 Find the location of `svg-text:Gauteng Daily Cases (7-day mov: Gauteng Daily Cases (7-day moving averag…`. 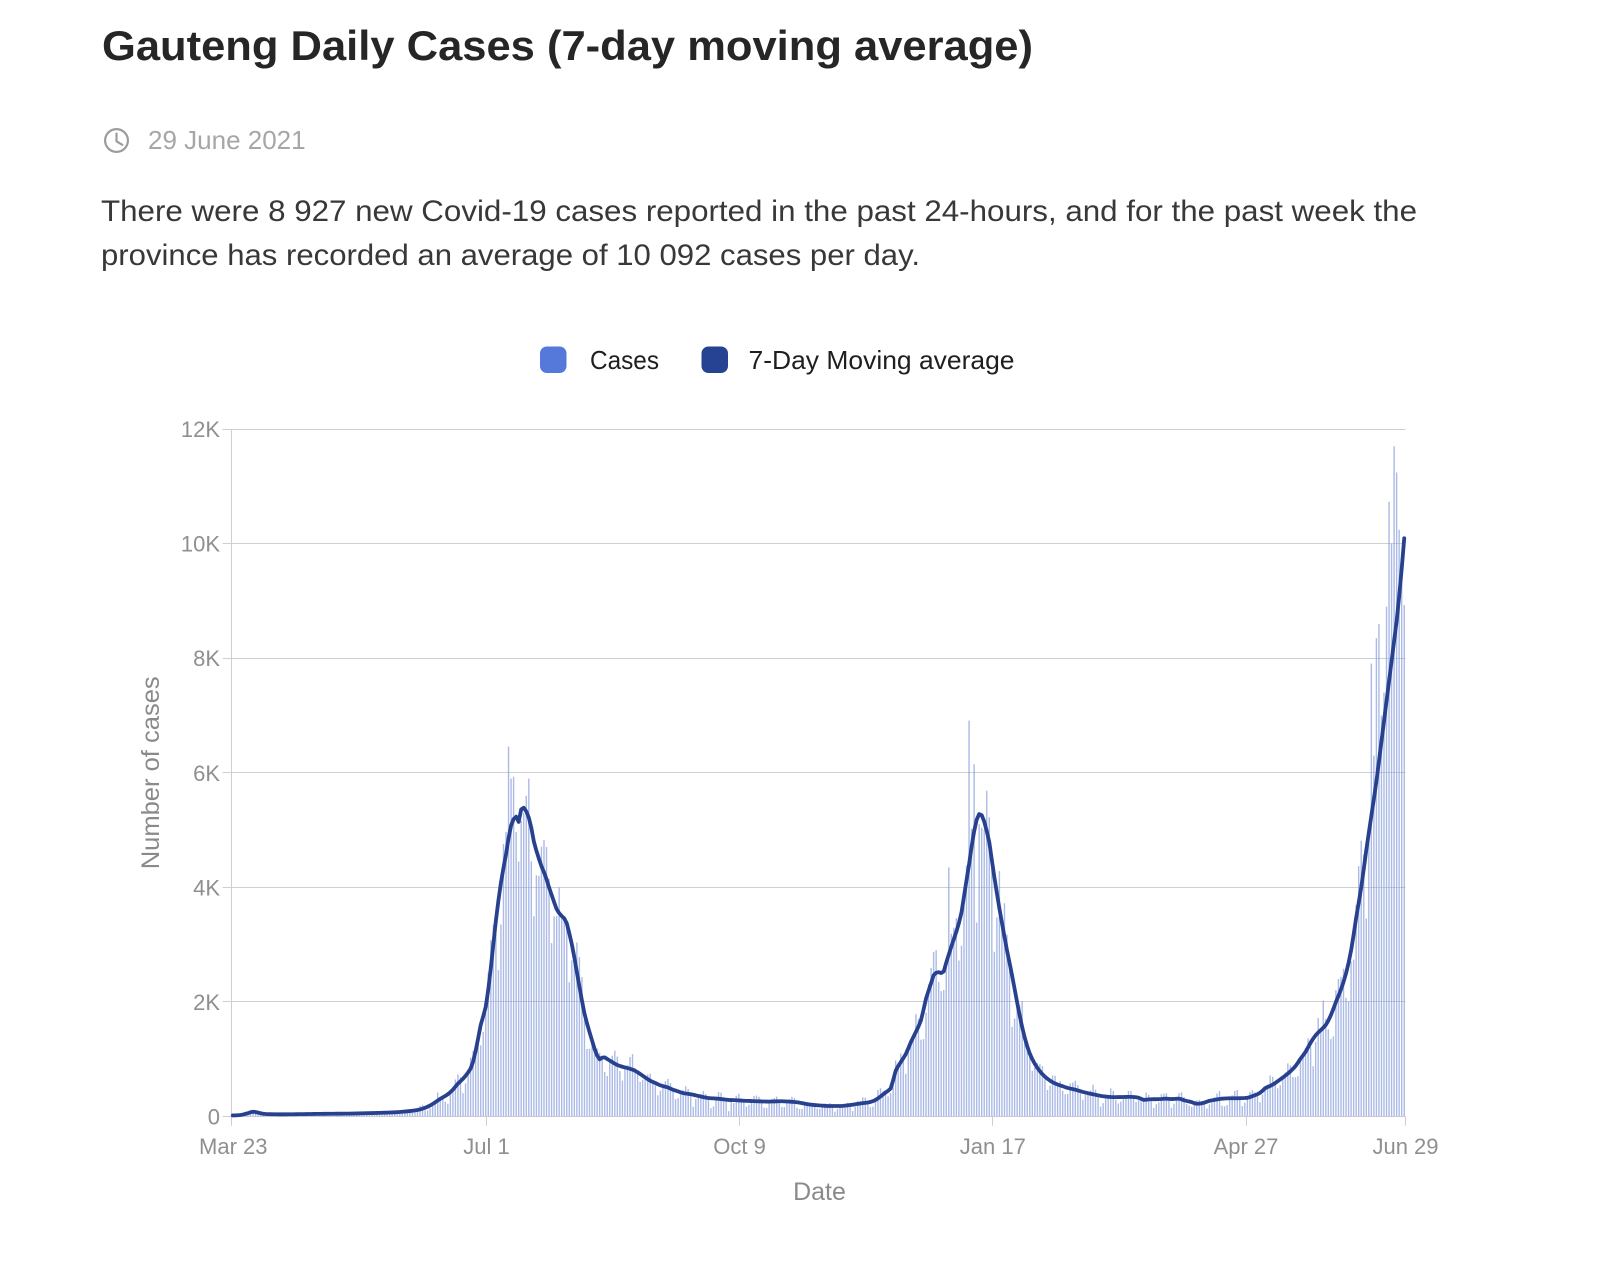

svg-text:Gauteng Daily Cases (7-day mov: Gauteng Daily Cases (7-day moving averag… is located at coordinates (567, 45).